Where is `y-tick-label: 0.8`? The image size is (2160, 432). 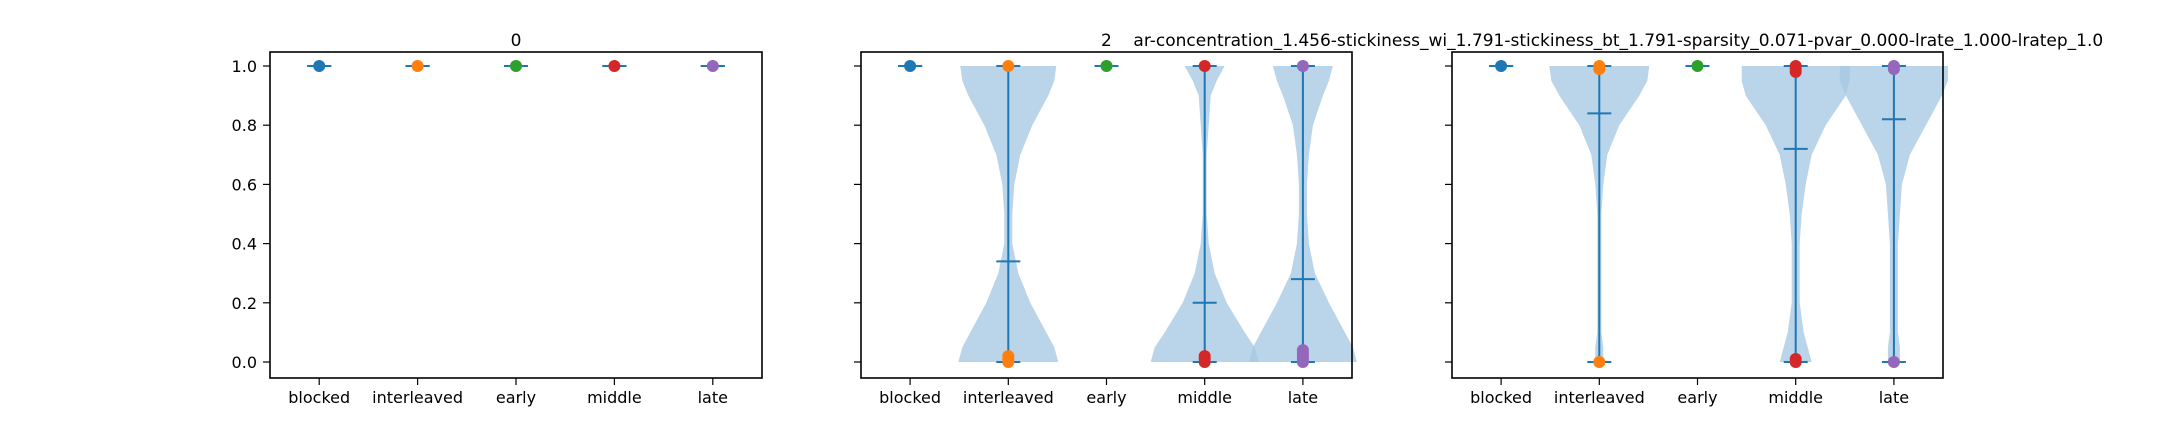 y-tick-label: 0.8 is located at coordinates (244, 125).